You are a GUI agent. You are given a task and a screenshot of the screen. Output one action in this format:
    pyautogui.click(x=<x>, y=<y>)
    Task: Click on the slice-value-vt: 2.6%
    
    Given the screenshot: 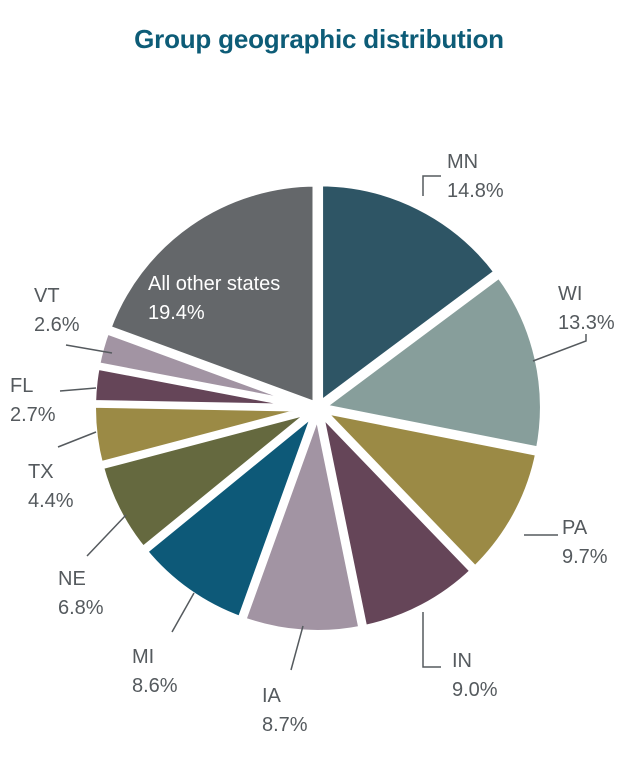 What is the action you would take?
    pyautogui.click(x=57, y=325)
    